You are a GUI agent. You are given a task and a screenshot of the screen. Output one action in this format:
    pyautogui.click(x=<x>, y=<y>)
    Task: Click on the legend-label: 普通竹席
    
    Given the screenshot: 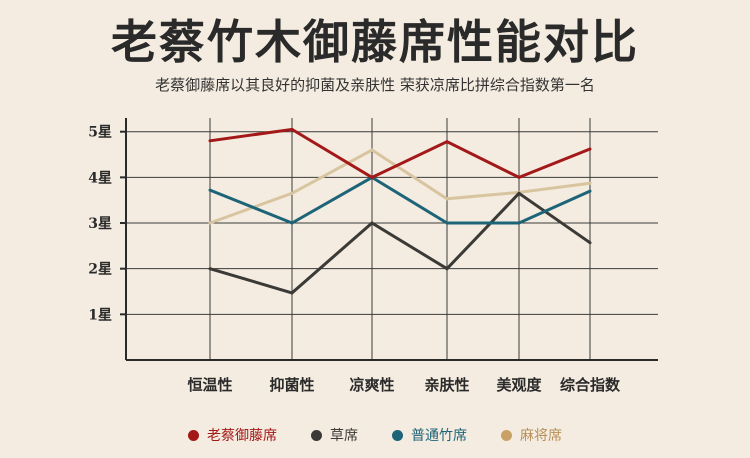 What is the action you would take?
    pyautogui.click(x=439, y=436)
    